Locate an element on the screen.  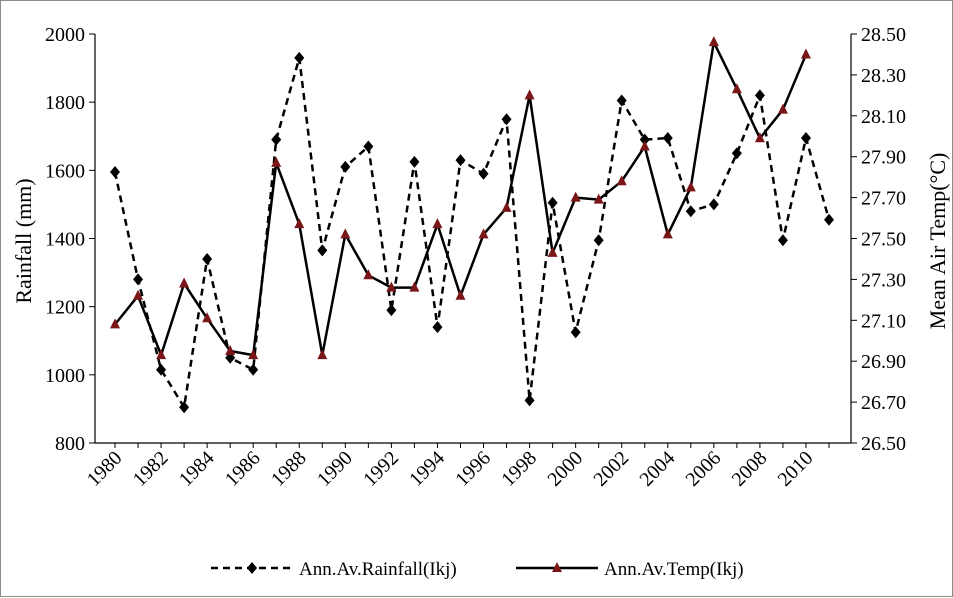
x-tick-label: 2008 is located at coordinates (750, 469).